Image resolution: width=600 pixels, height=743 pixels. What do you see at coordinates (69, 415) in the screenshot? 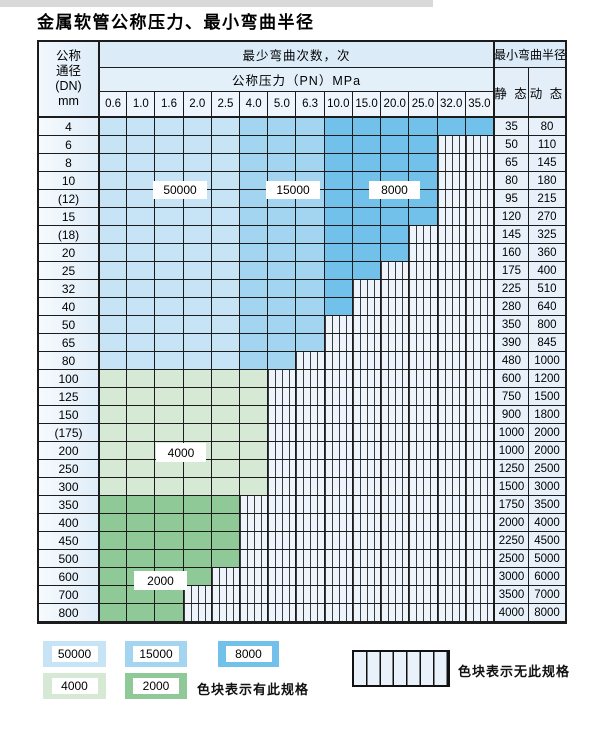
I see `dn-value-150: 150` at bounding box center [69, 415].